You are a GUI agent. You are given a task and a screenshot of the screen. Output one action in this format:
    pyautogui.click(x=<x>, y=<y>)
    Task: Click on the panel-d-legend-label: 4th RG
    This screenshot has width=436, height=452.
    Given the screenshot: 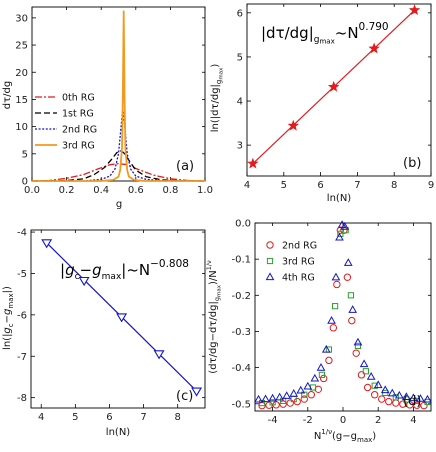 What is the action you would take?
    pyautogui.click(x=298, y=278)
    